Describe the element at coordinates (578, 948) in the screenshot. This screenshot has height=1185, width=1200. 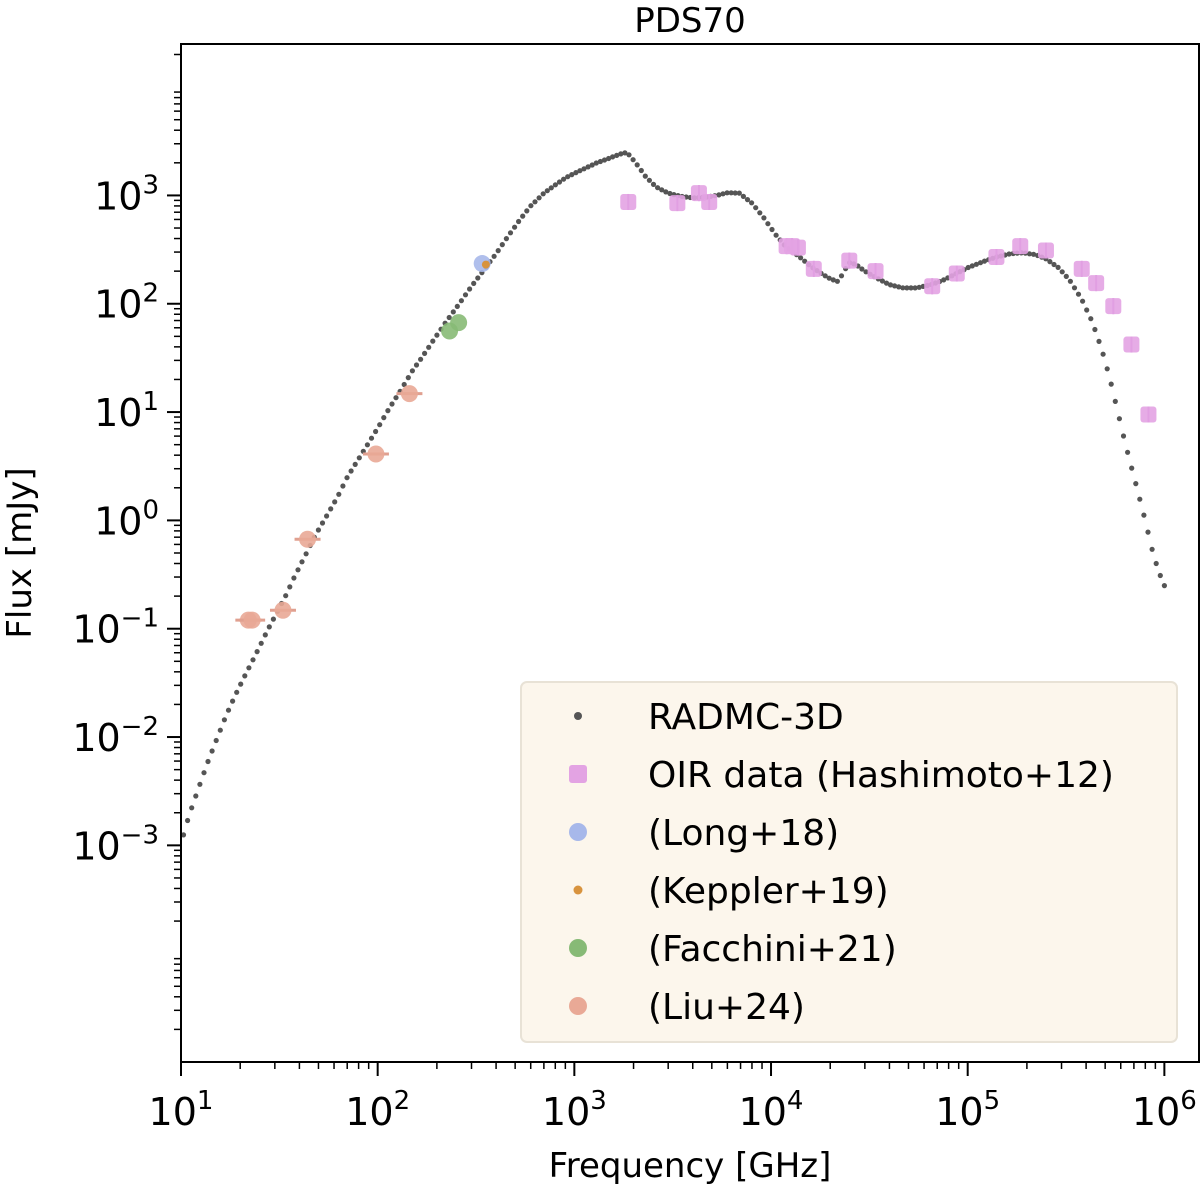
I see `legend-marker-facchini21` at that location.